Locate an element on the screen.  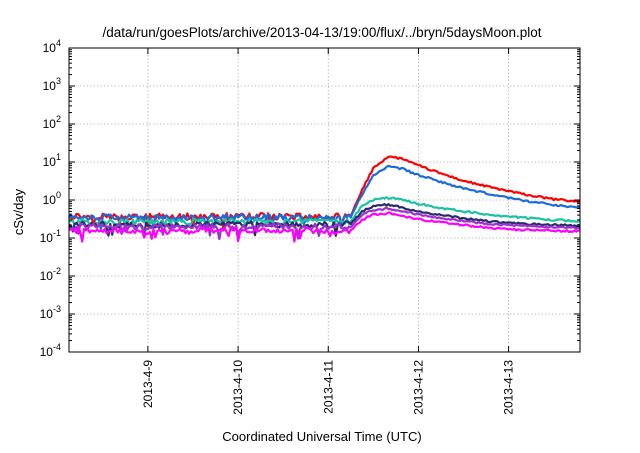
x-tick-label: 2013-4-9 is located at coordinates (148, 384).